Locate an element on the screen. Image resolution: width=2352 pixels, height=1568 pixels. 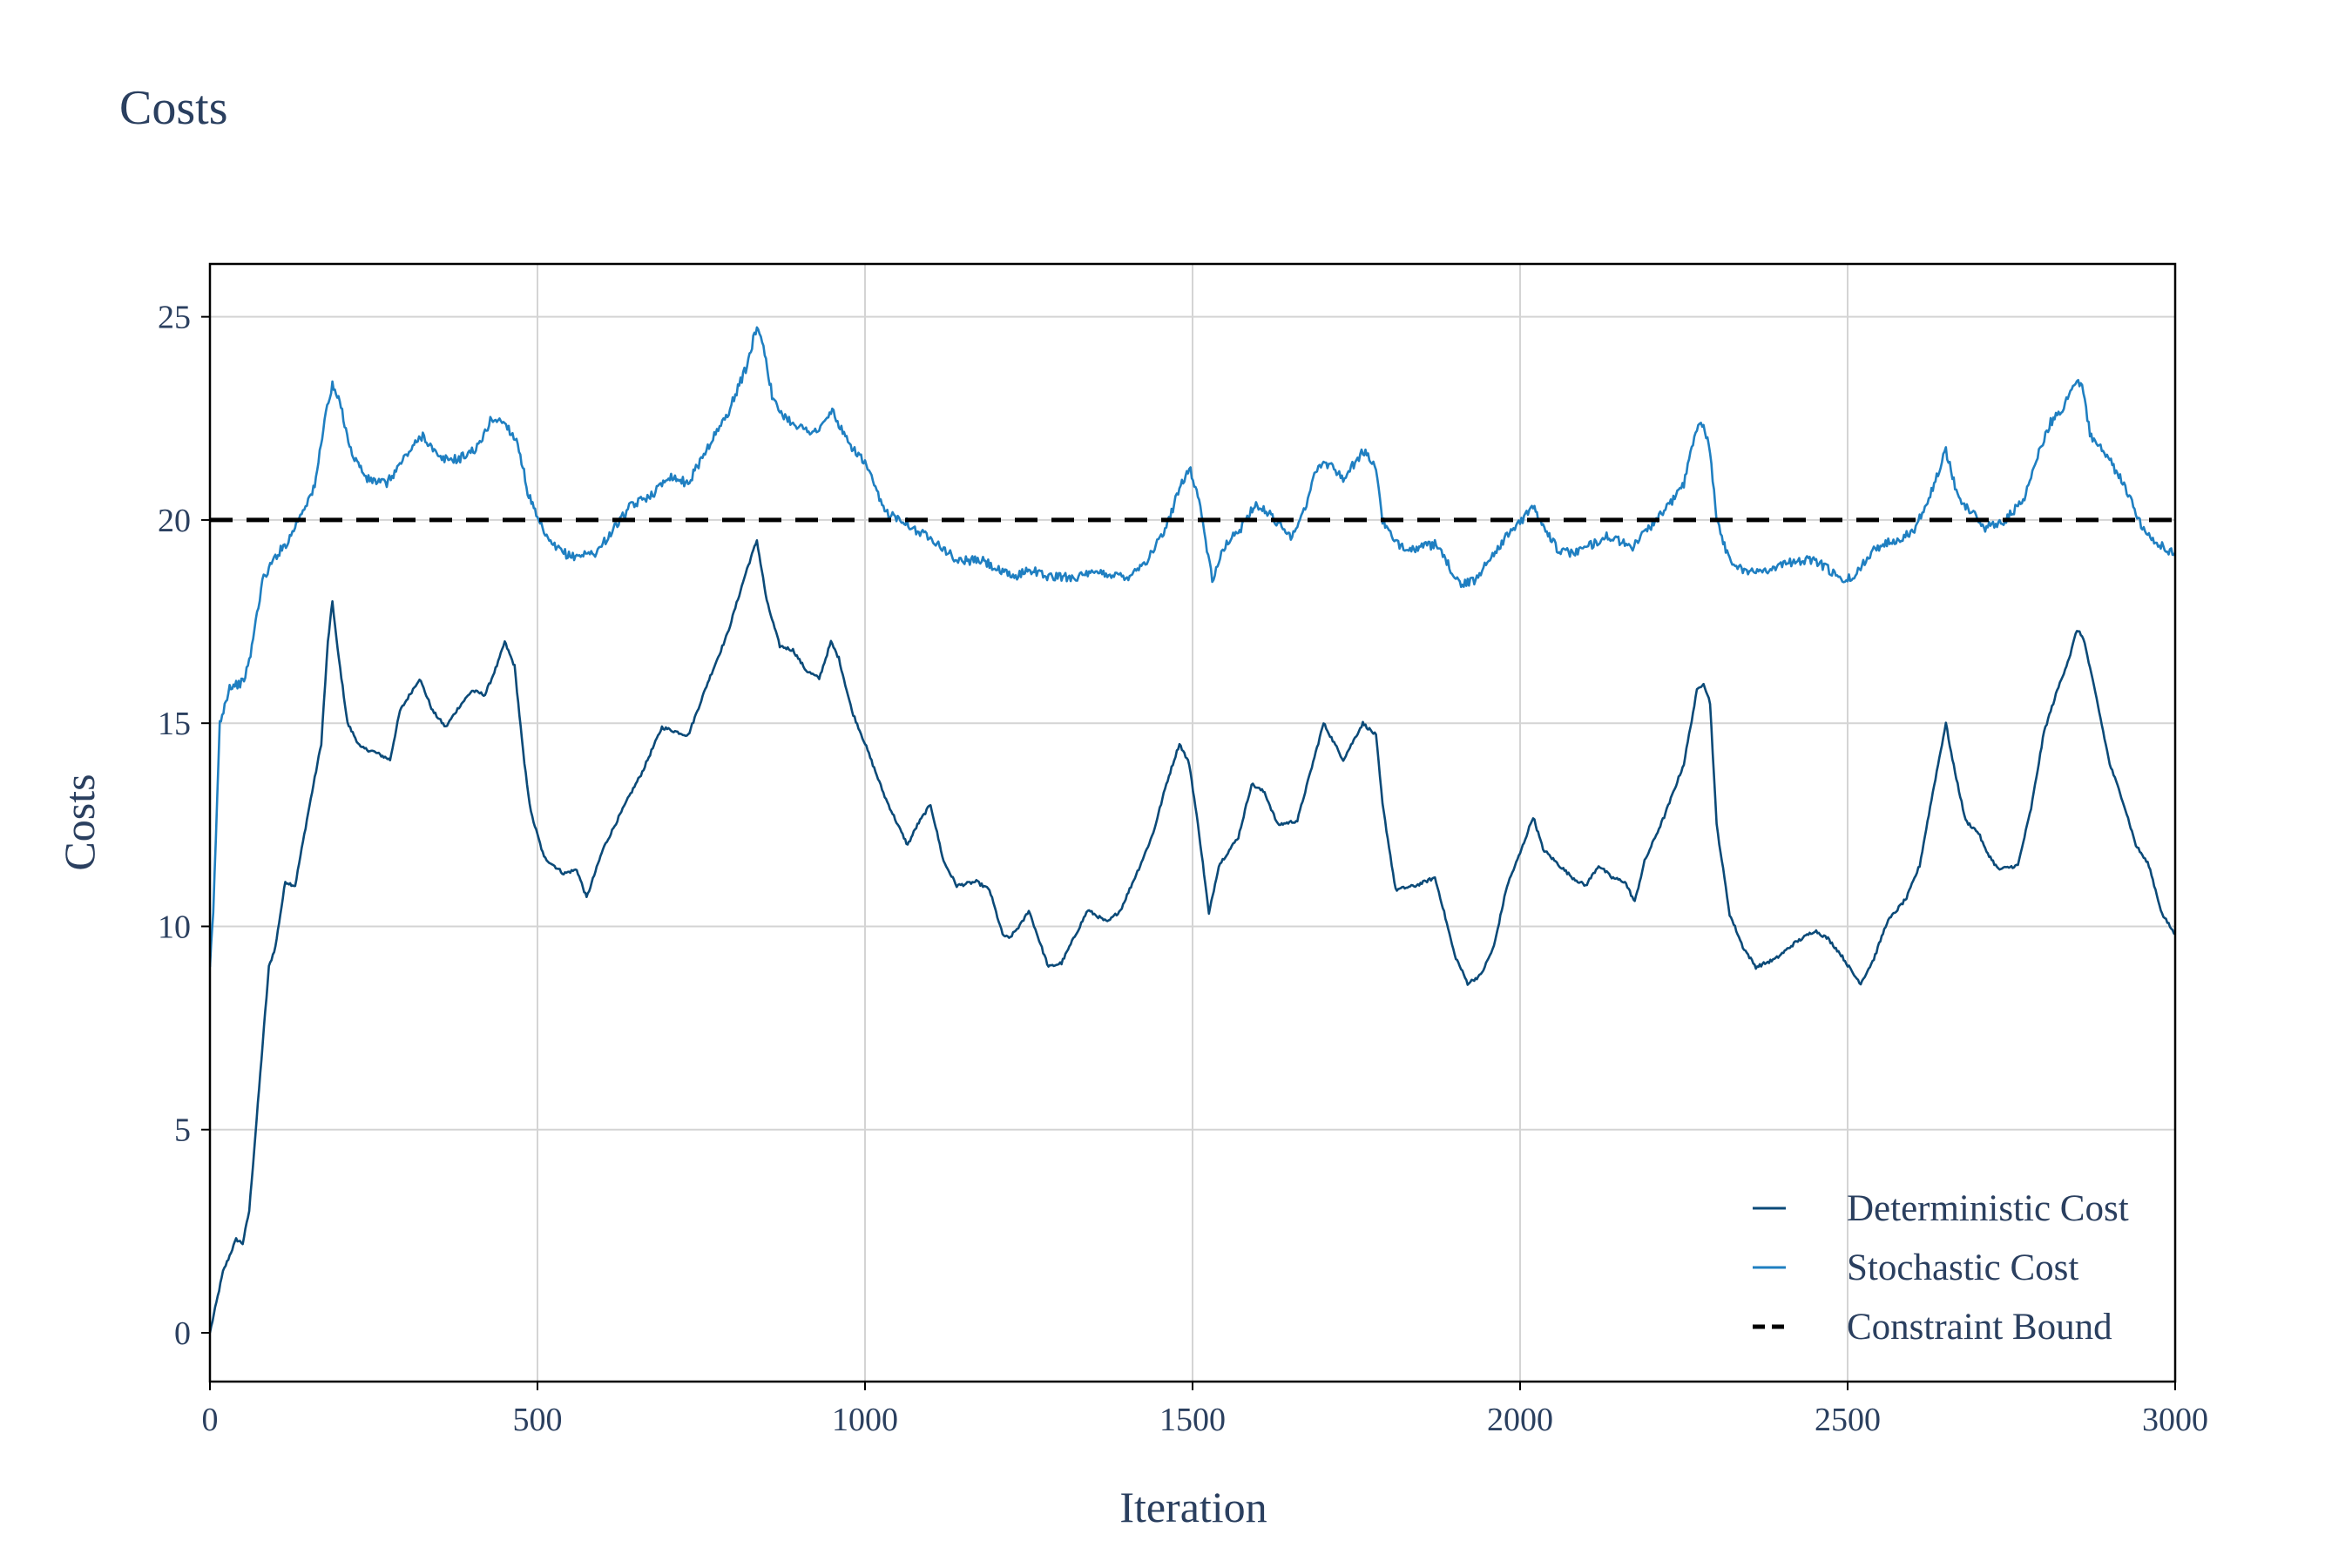
legend-label: Constraint Bound is located at coordinates (1979, 1327).